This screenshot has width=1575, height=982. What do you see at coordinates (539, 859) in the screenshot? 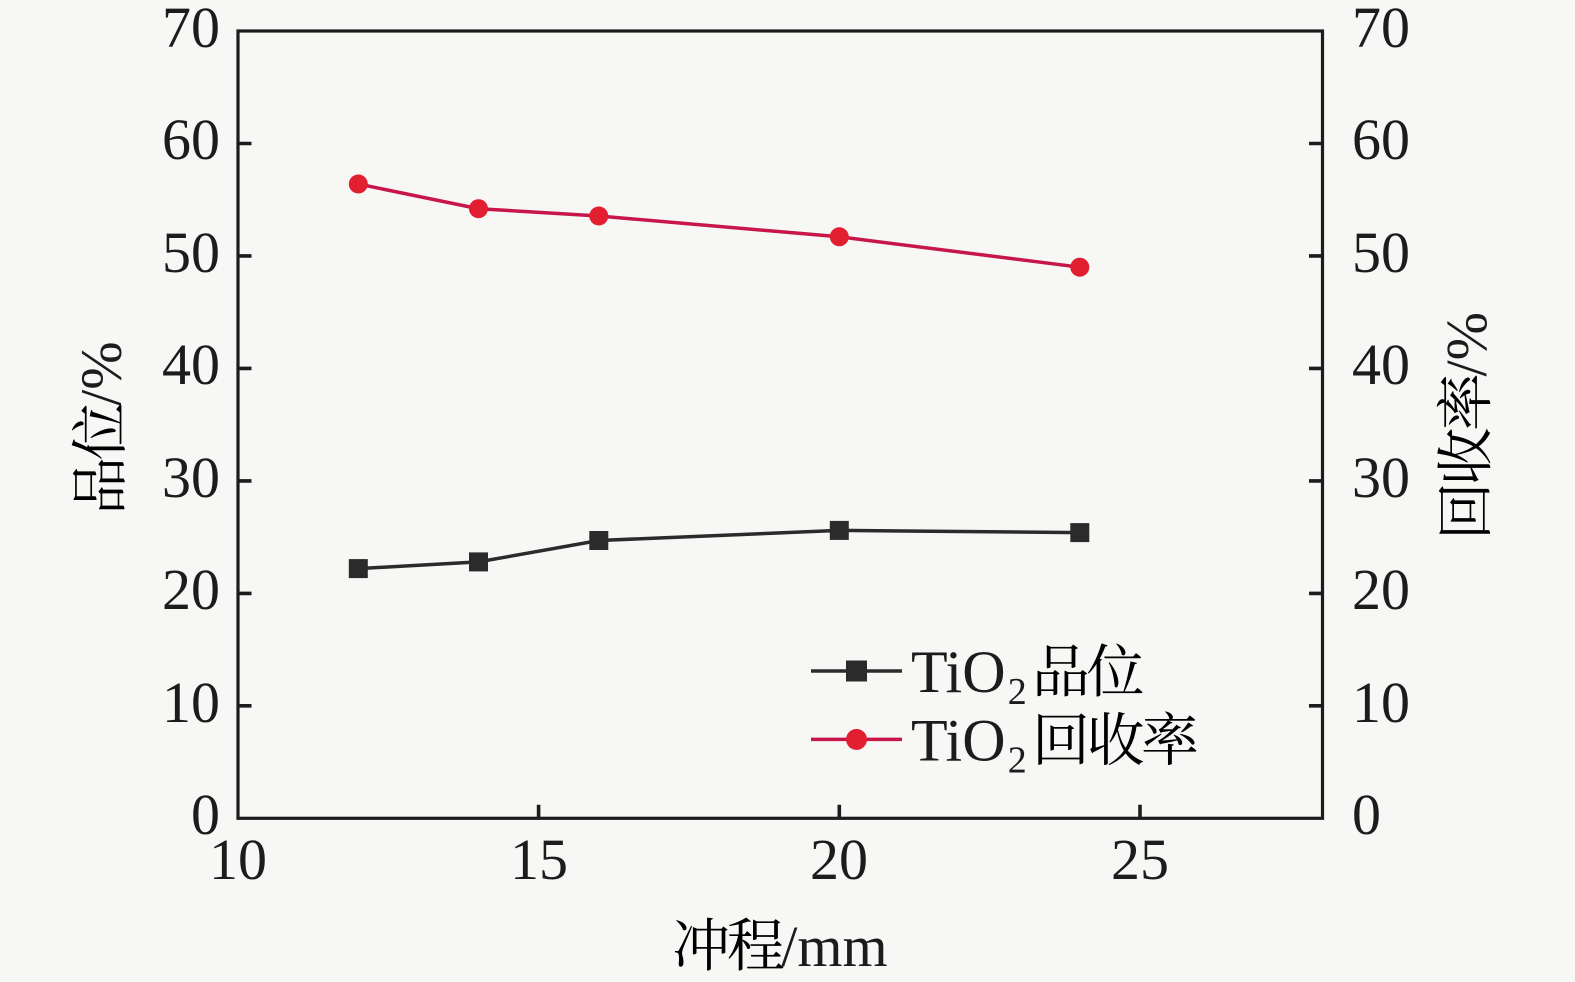
I see `svg-text: 15` at bounding box center [539, 859].